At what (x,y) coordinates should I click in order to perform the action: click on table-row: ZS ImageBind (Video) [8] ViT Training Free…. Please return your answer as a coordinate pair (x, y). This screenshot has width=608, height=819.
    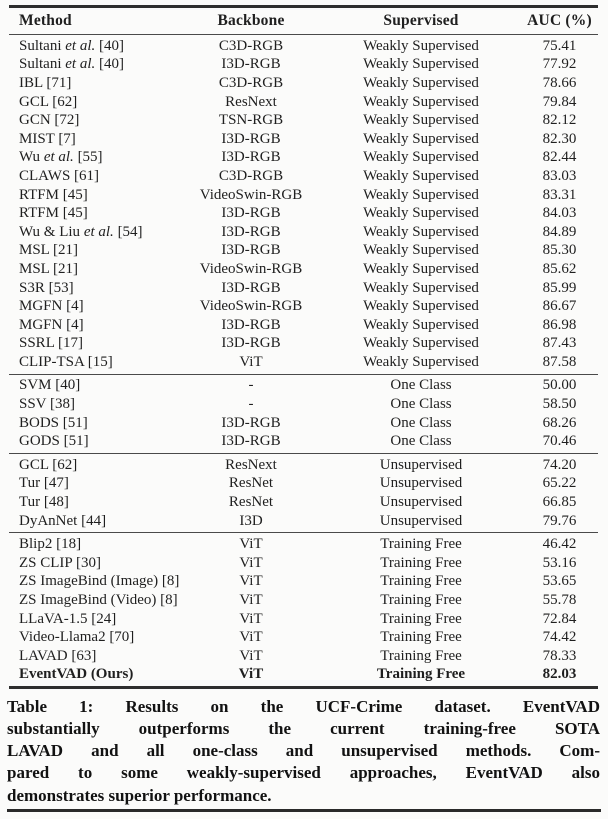
    Looking at the image, I should click on (303, 600).